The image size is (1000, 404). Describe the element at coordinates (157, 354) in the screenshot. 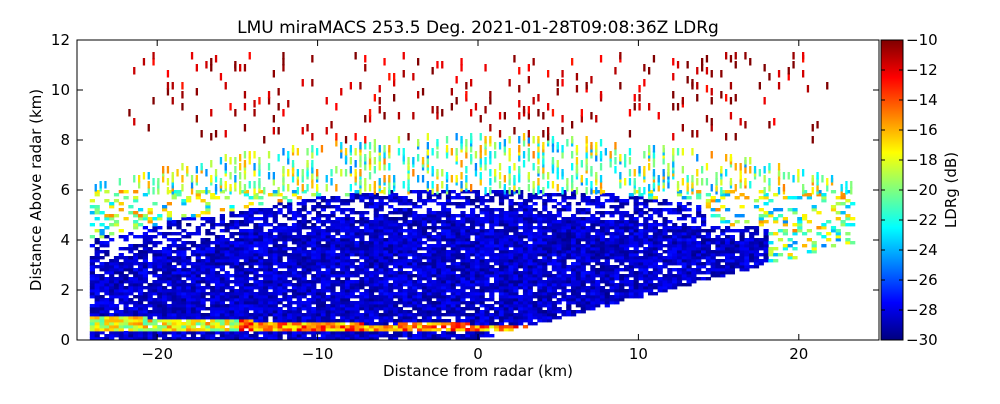

I see `x-tick-label: −20` at that location.